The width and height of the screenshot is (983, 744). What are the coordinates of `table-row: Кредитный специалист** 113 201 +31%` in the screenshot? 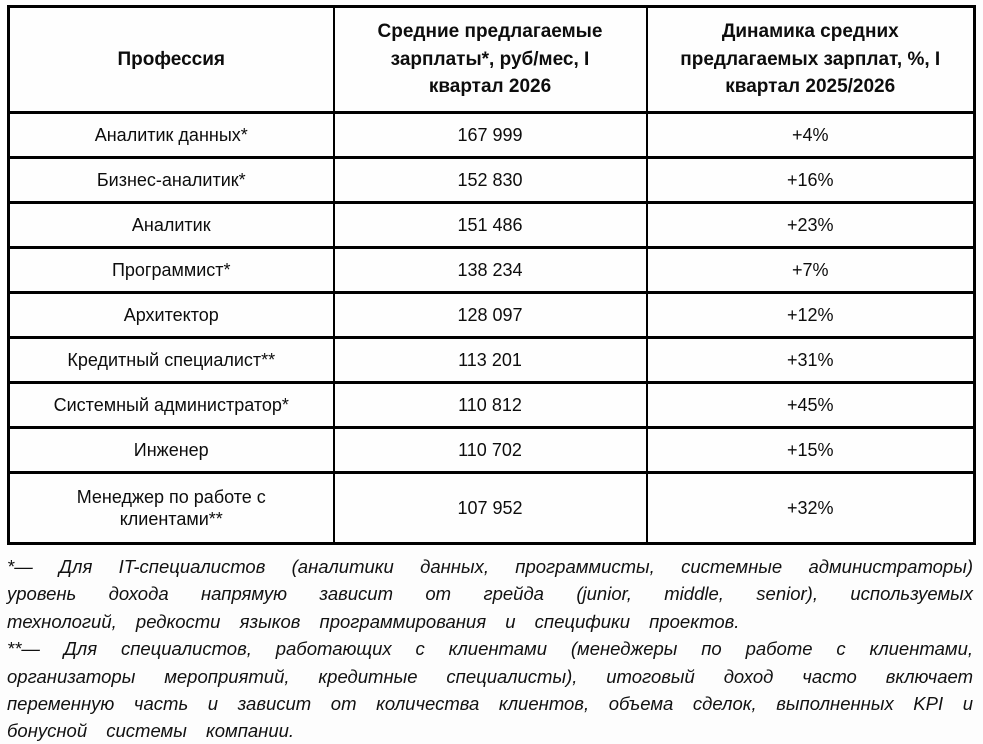 It's located at (491, 360).